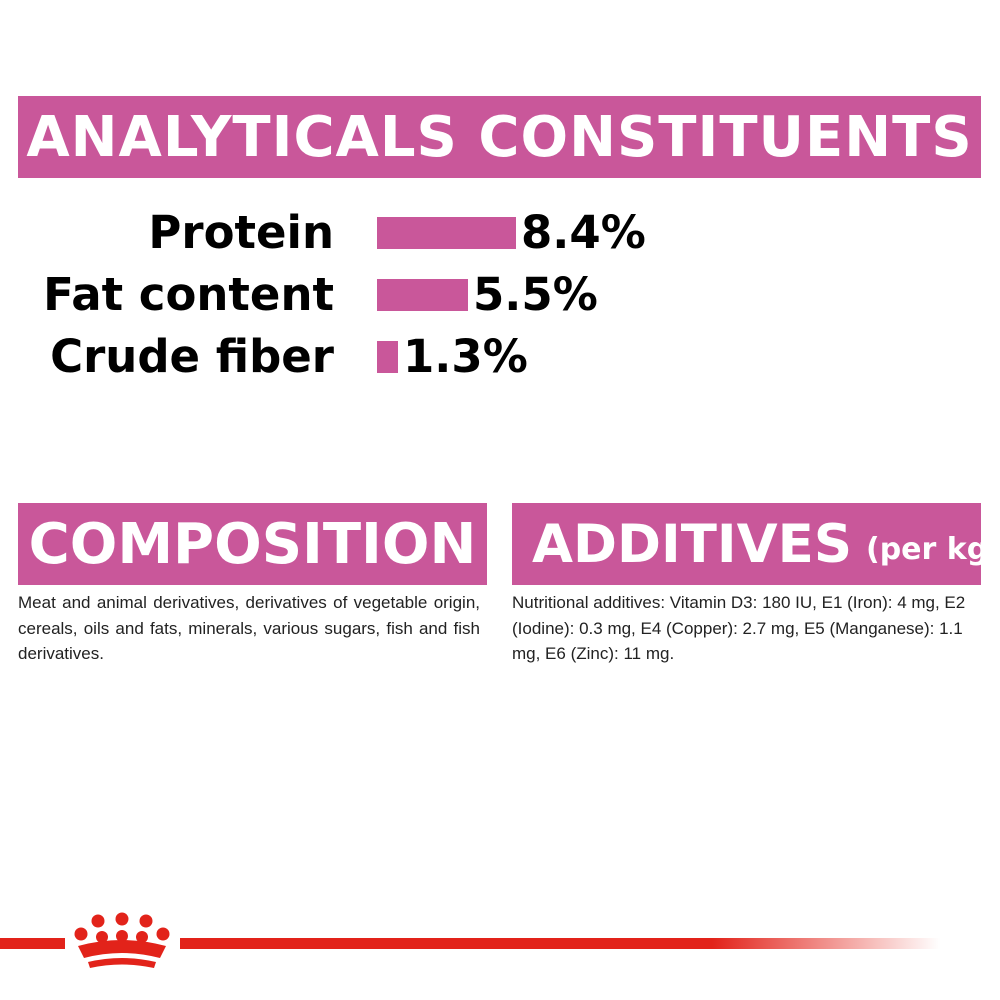  Describe the element at coordinates (535, 294) in the screenshot. I see `constituent-value: 5.5%` at that location.